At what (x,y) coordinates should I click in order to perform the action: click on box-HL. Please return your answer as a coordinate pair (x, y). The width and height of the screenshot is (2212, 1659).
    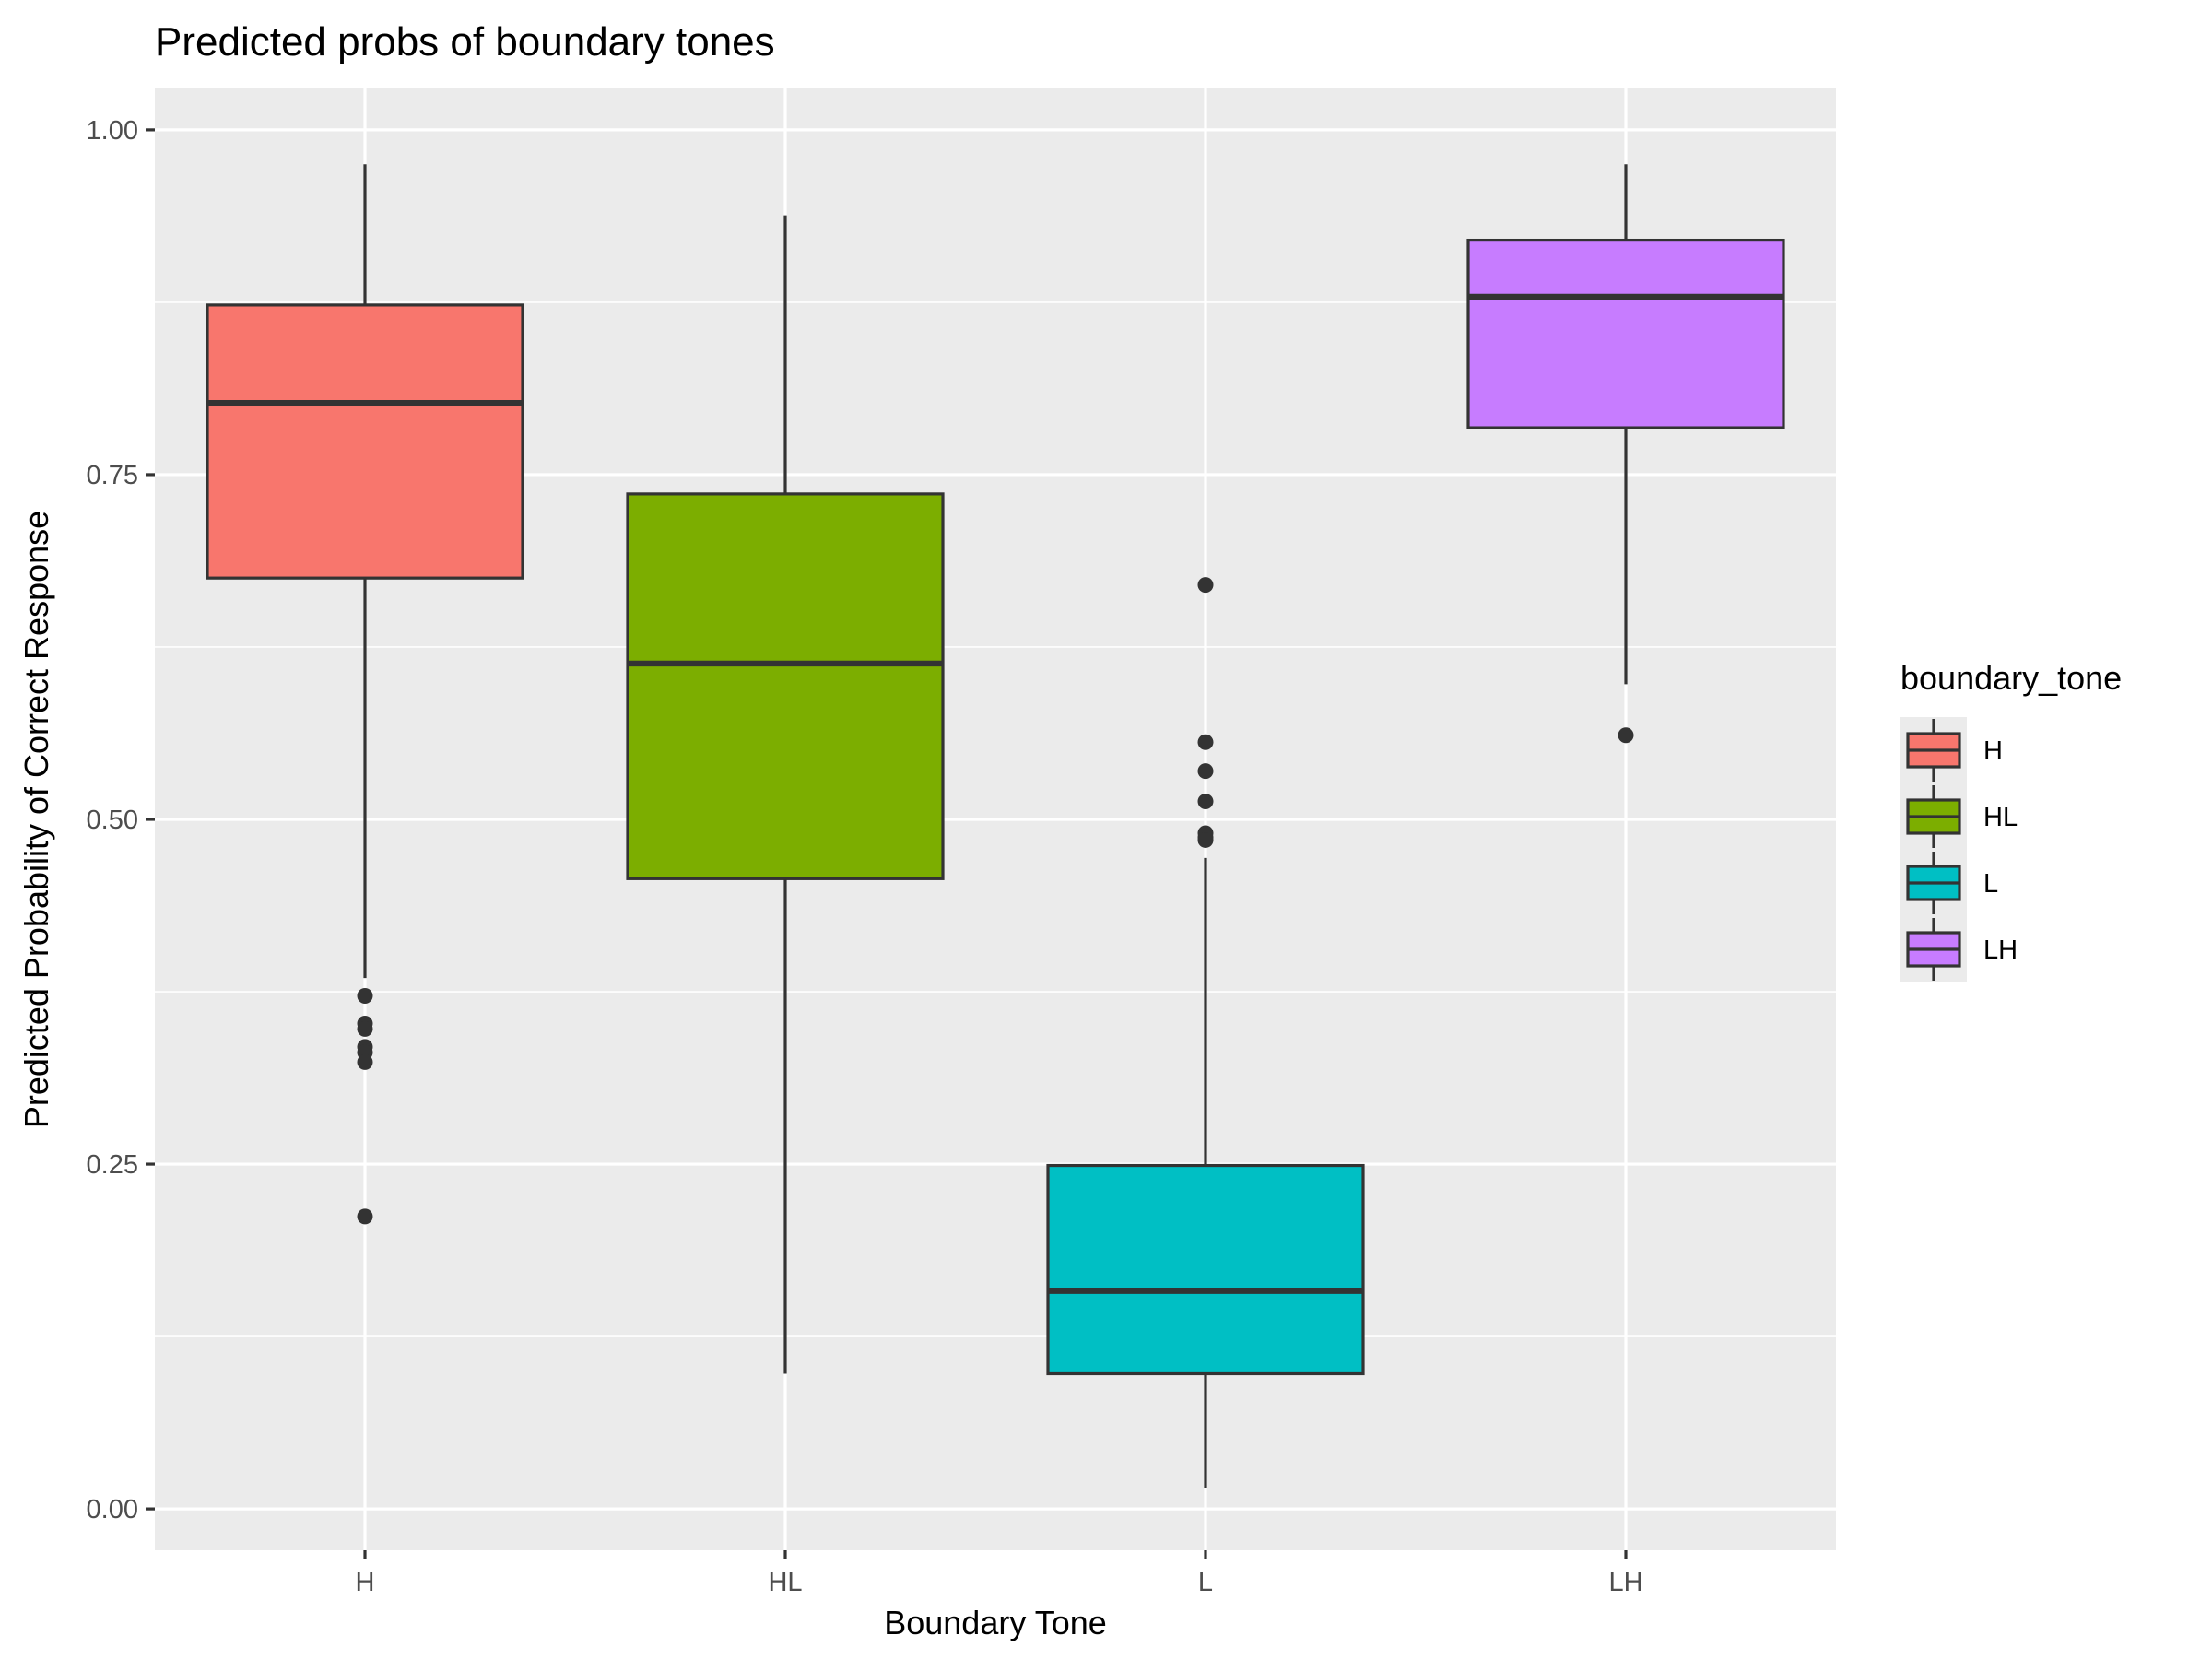
    Looking at the image, I should click on (785, 794).